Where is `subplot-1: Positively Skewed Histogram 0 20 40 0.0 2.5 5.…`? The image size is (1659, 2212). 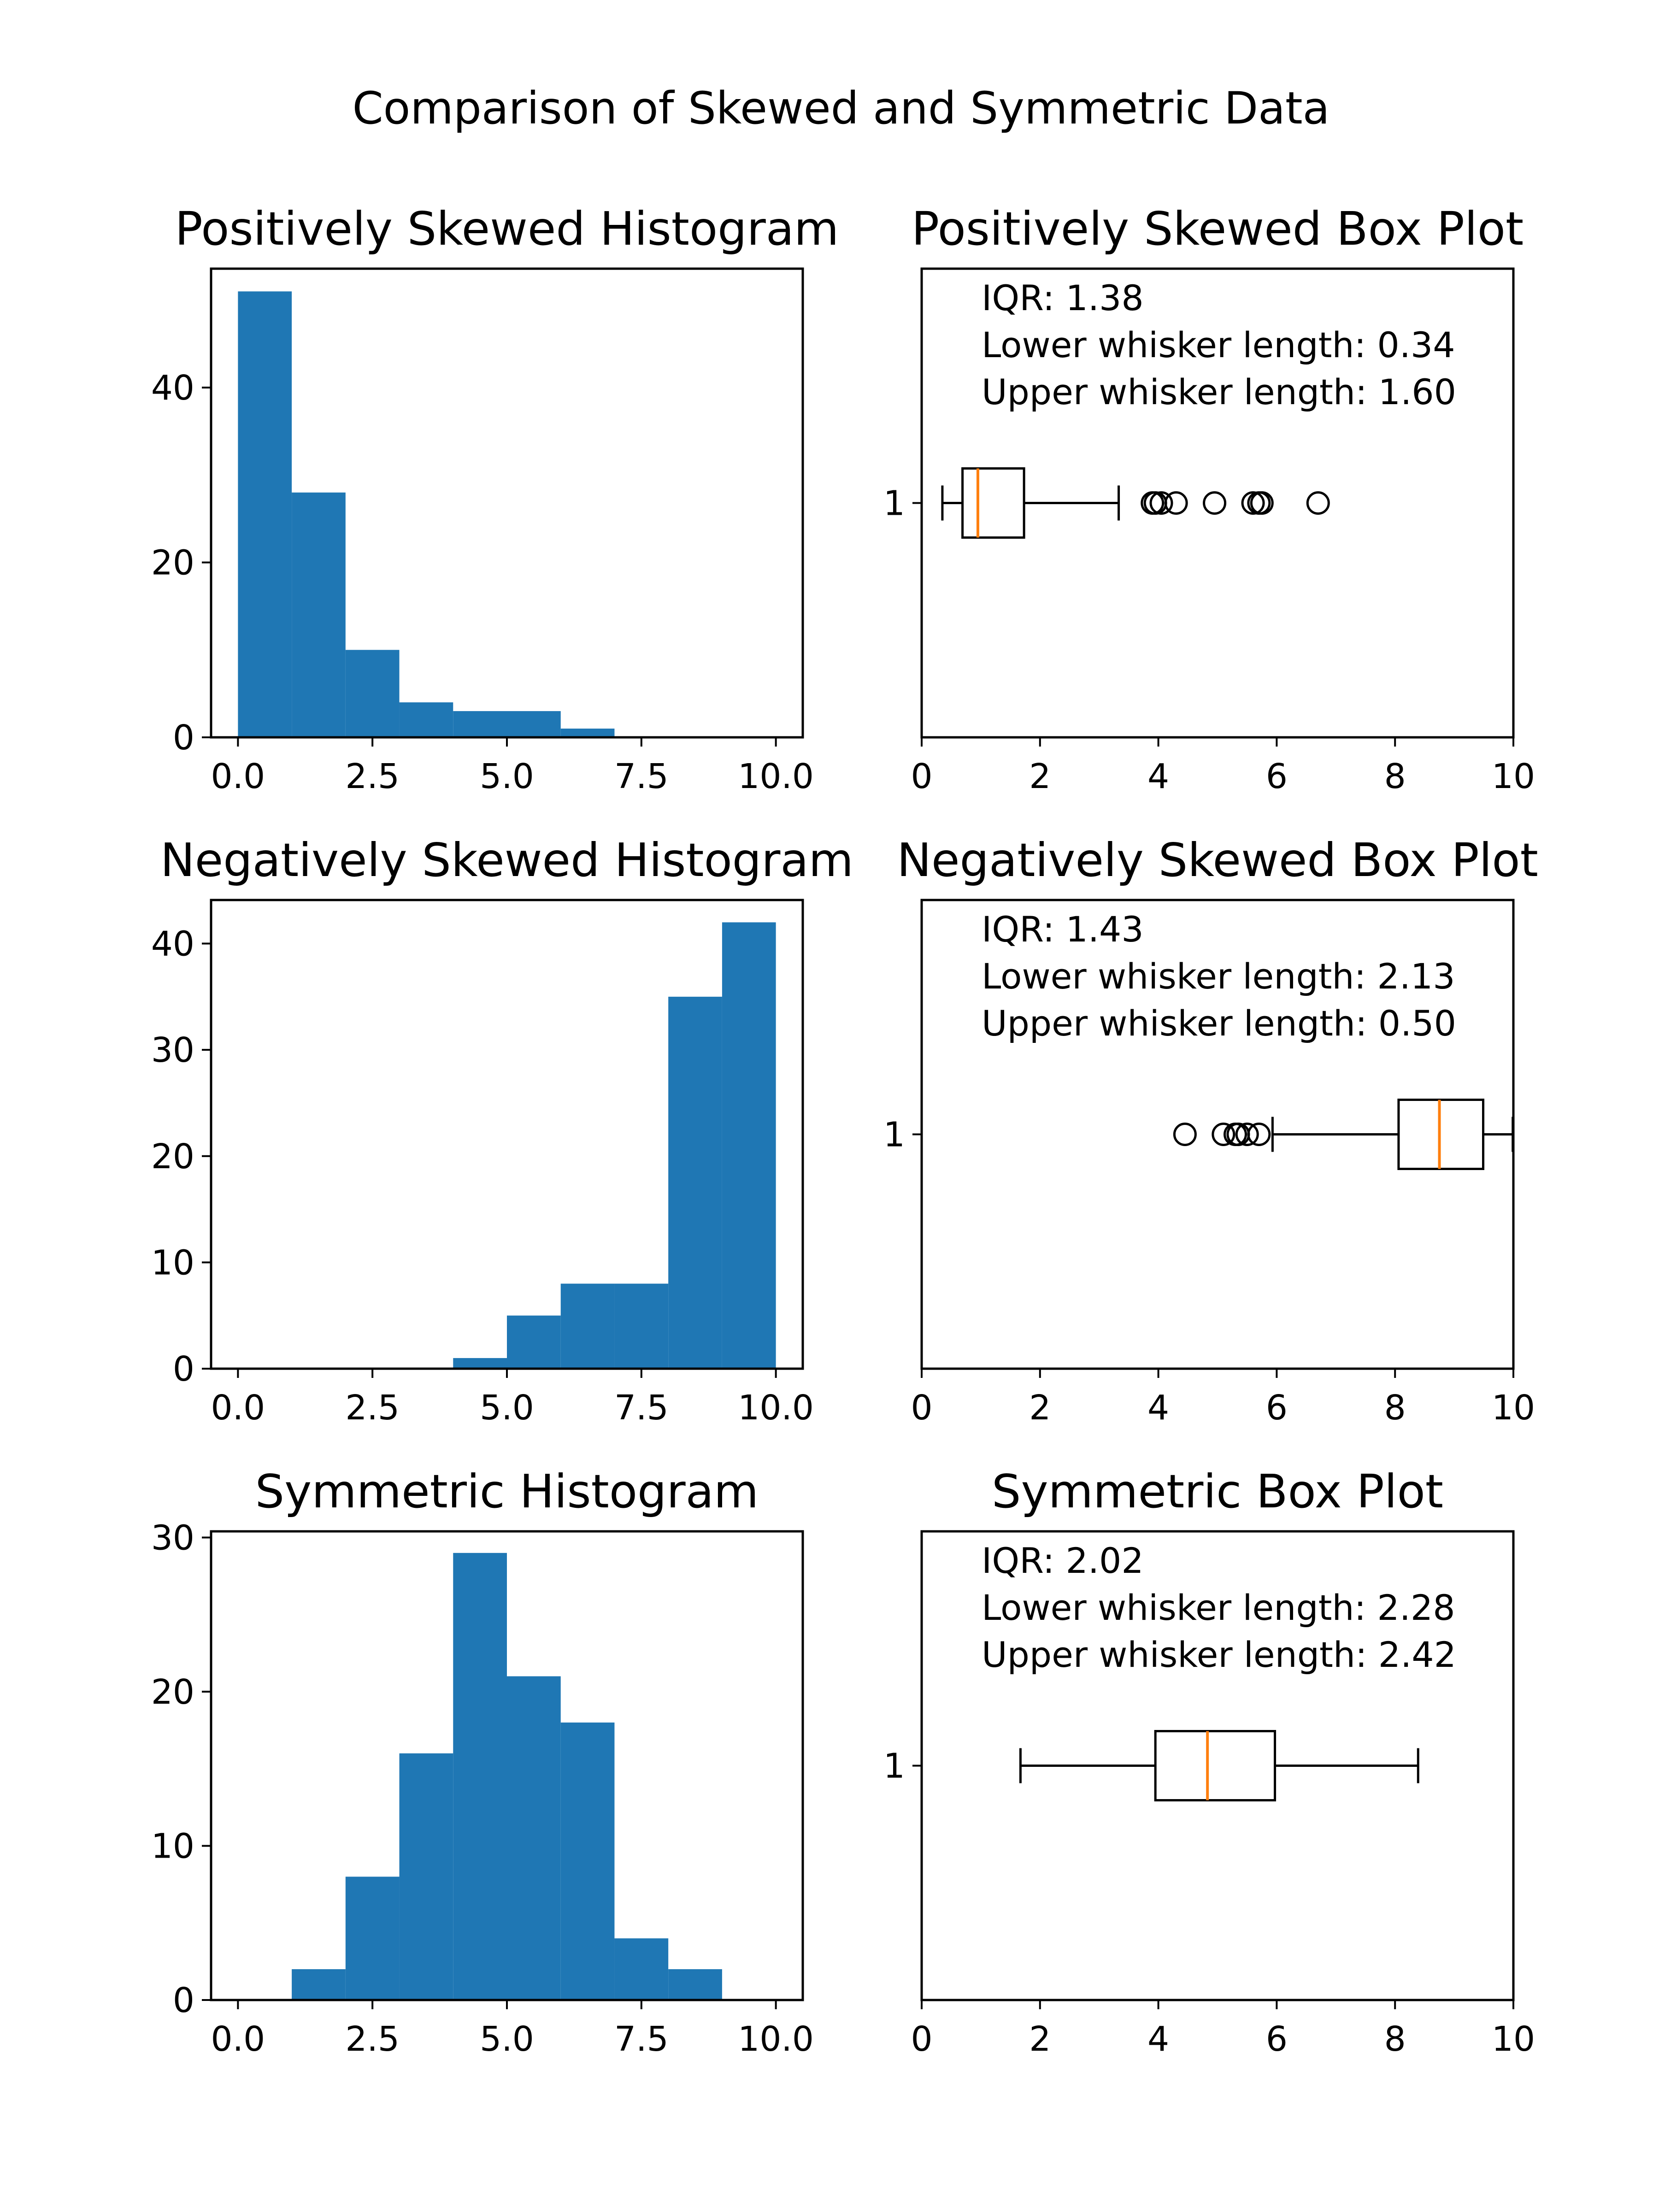
subplot-1: Positively Skewed Histogram 0 20 40 0.0 2.5 5.… is located at coordinates (495, 499).